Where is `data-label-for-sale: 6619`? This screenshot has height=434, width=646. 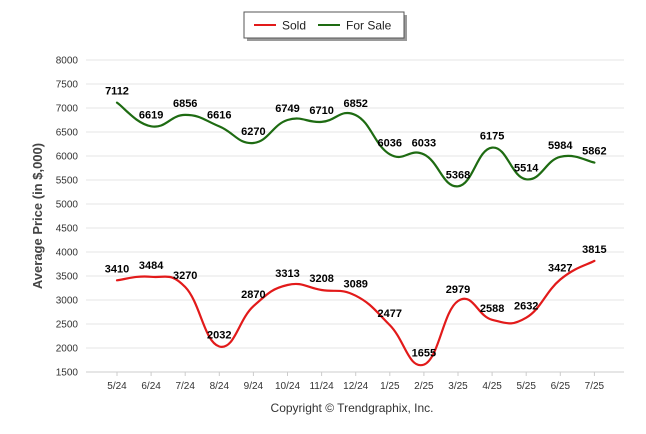
data-label-for-sale: 6619 is located at coordinates (151, 115).